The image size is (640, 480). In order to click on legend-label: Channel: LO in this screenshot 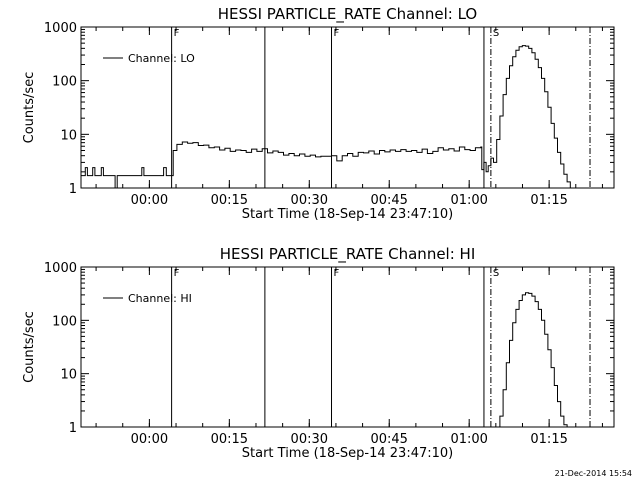, I will do `click(161, 58)`.